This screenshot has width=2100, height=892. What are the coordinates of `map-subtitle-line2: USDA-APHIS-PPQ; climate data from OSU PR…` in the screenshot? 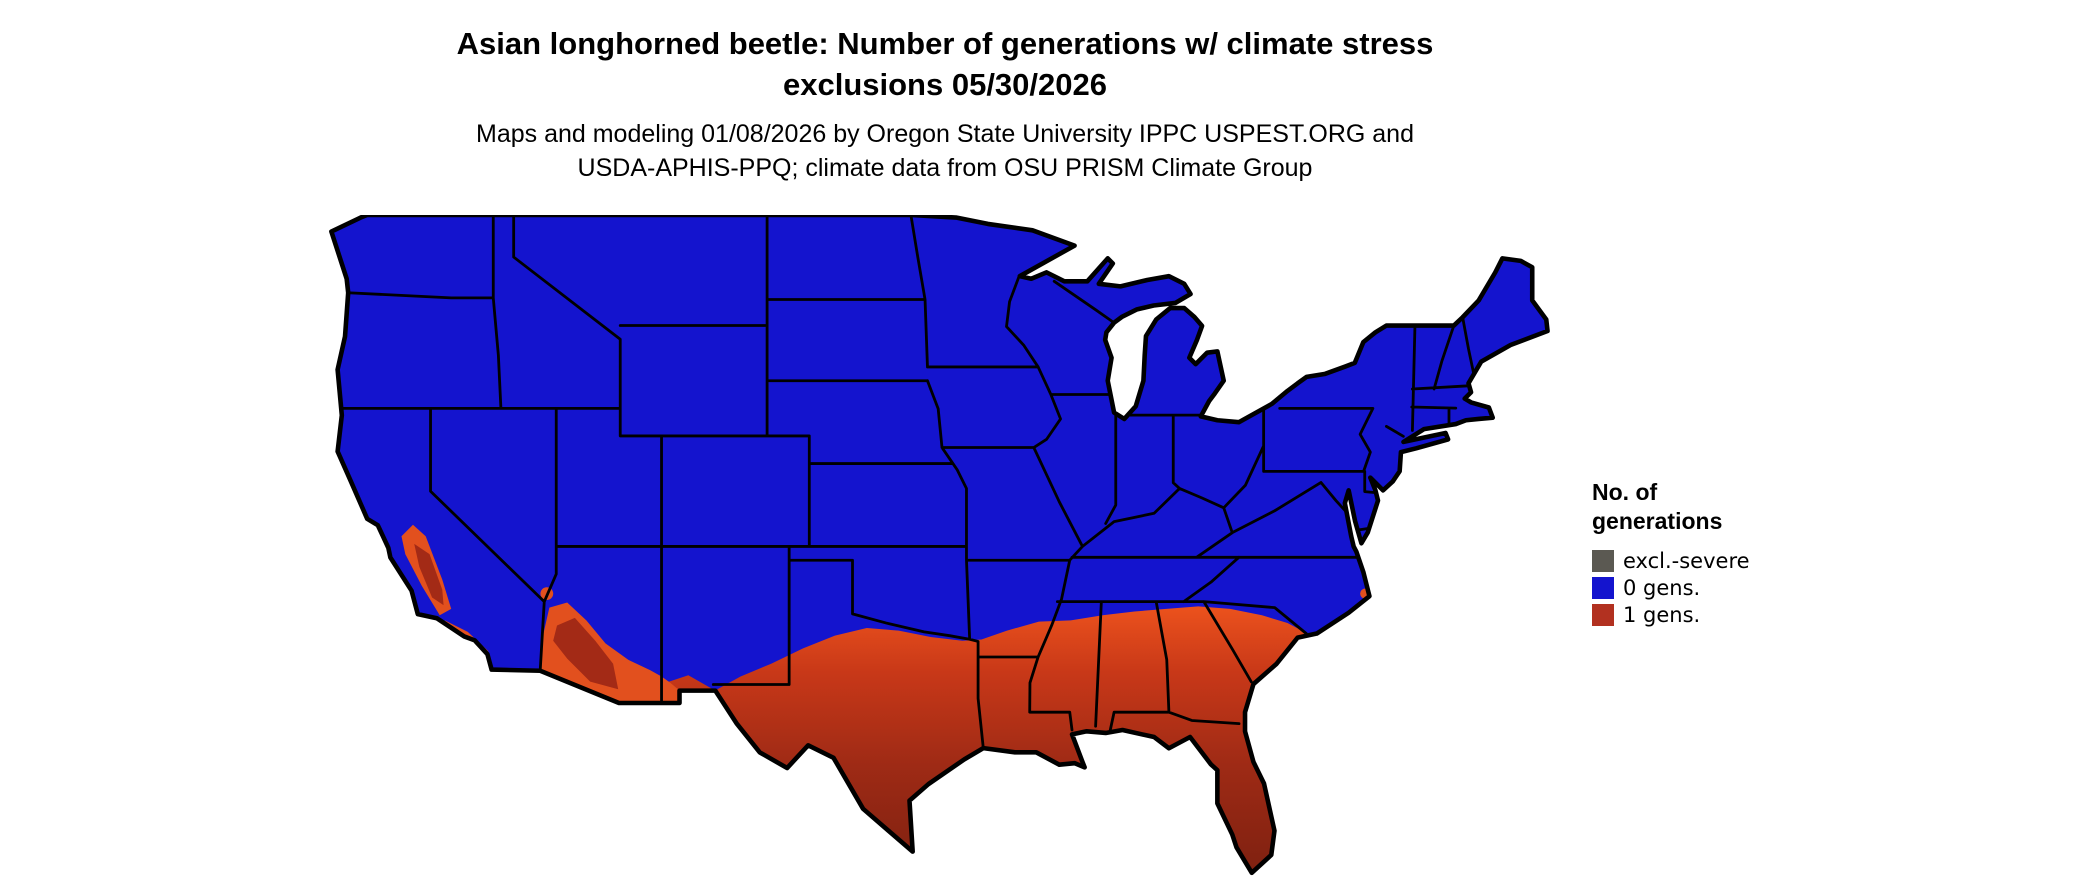 It's located at (945, 167).